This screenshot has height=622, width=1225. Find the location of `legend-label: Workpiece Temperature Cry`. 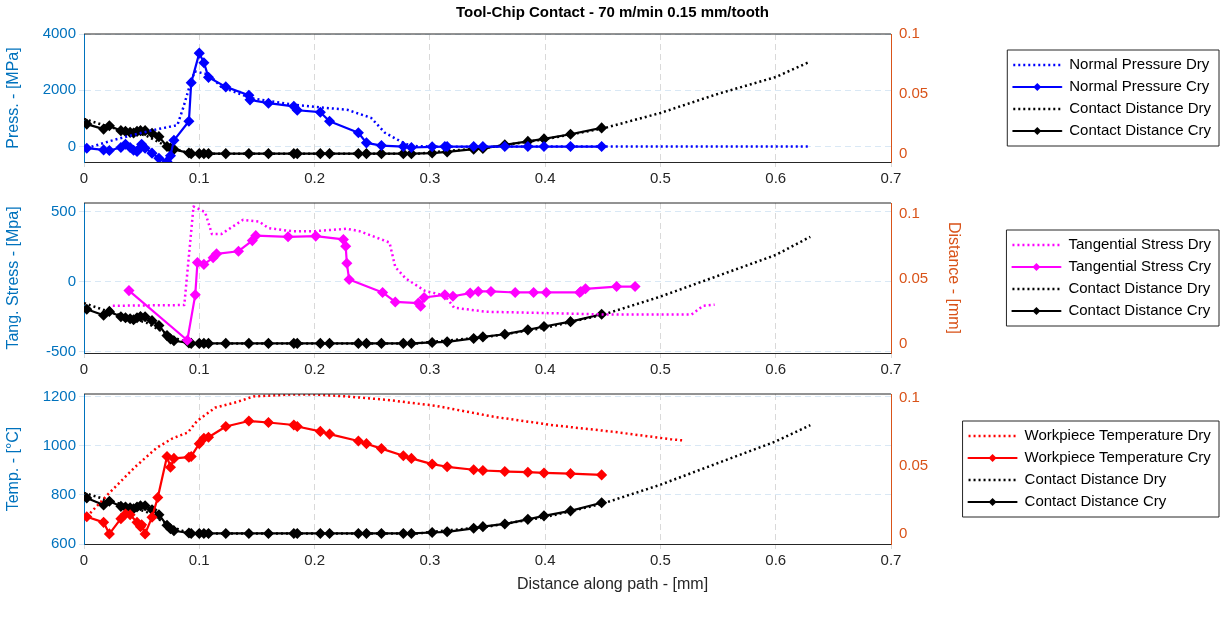

legend-label: Workpiece Temperature Cry is located at coordinates (1118, 457).